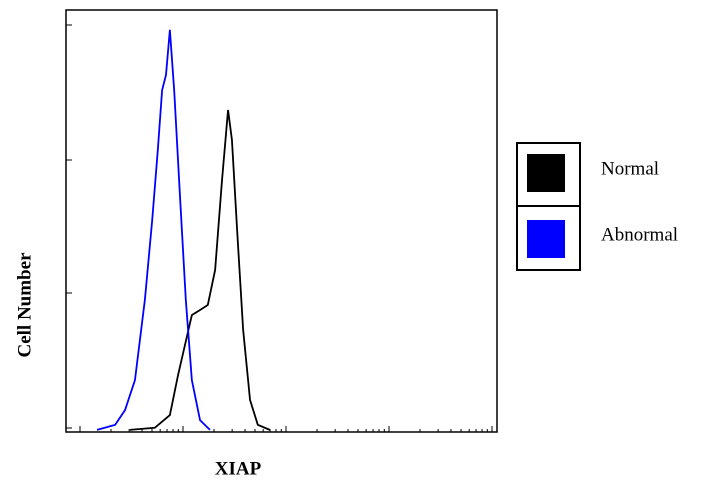  What do you see at coordinates (639, 234) in the screenshot?
I see `legend-label: Abnormal` at bounding box center [639, 234].